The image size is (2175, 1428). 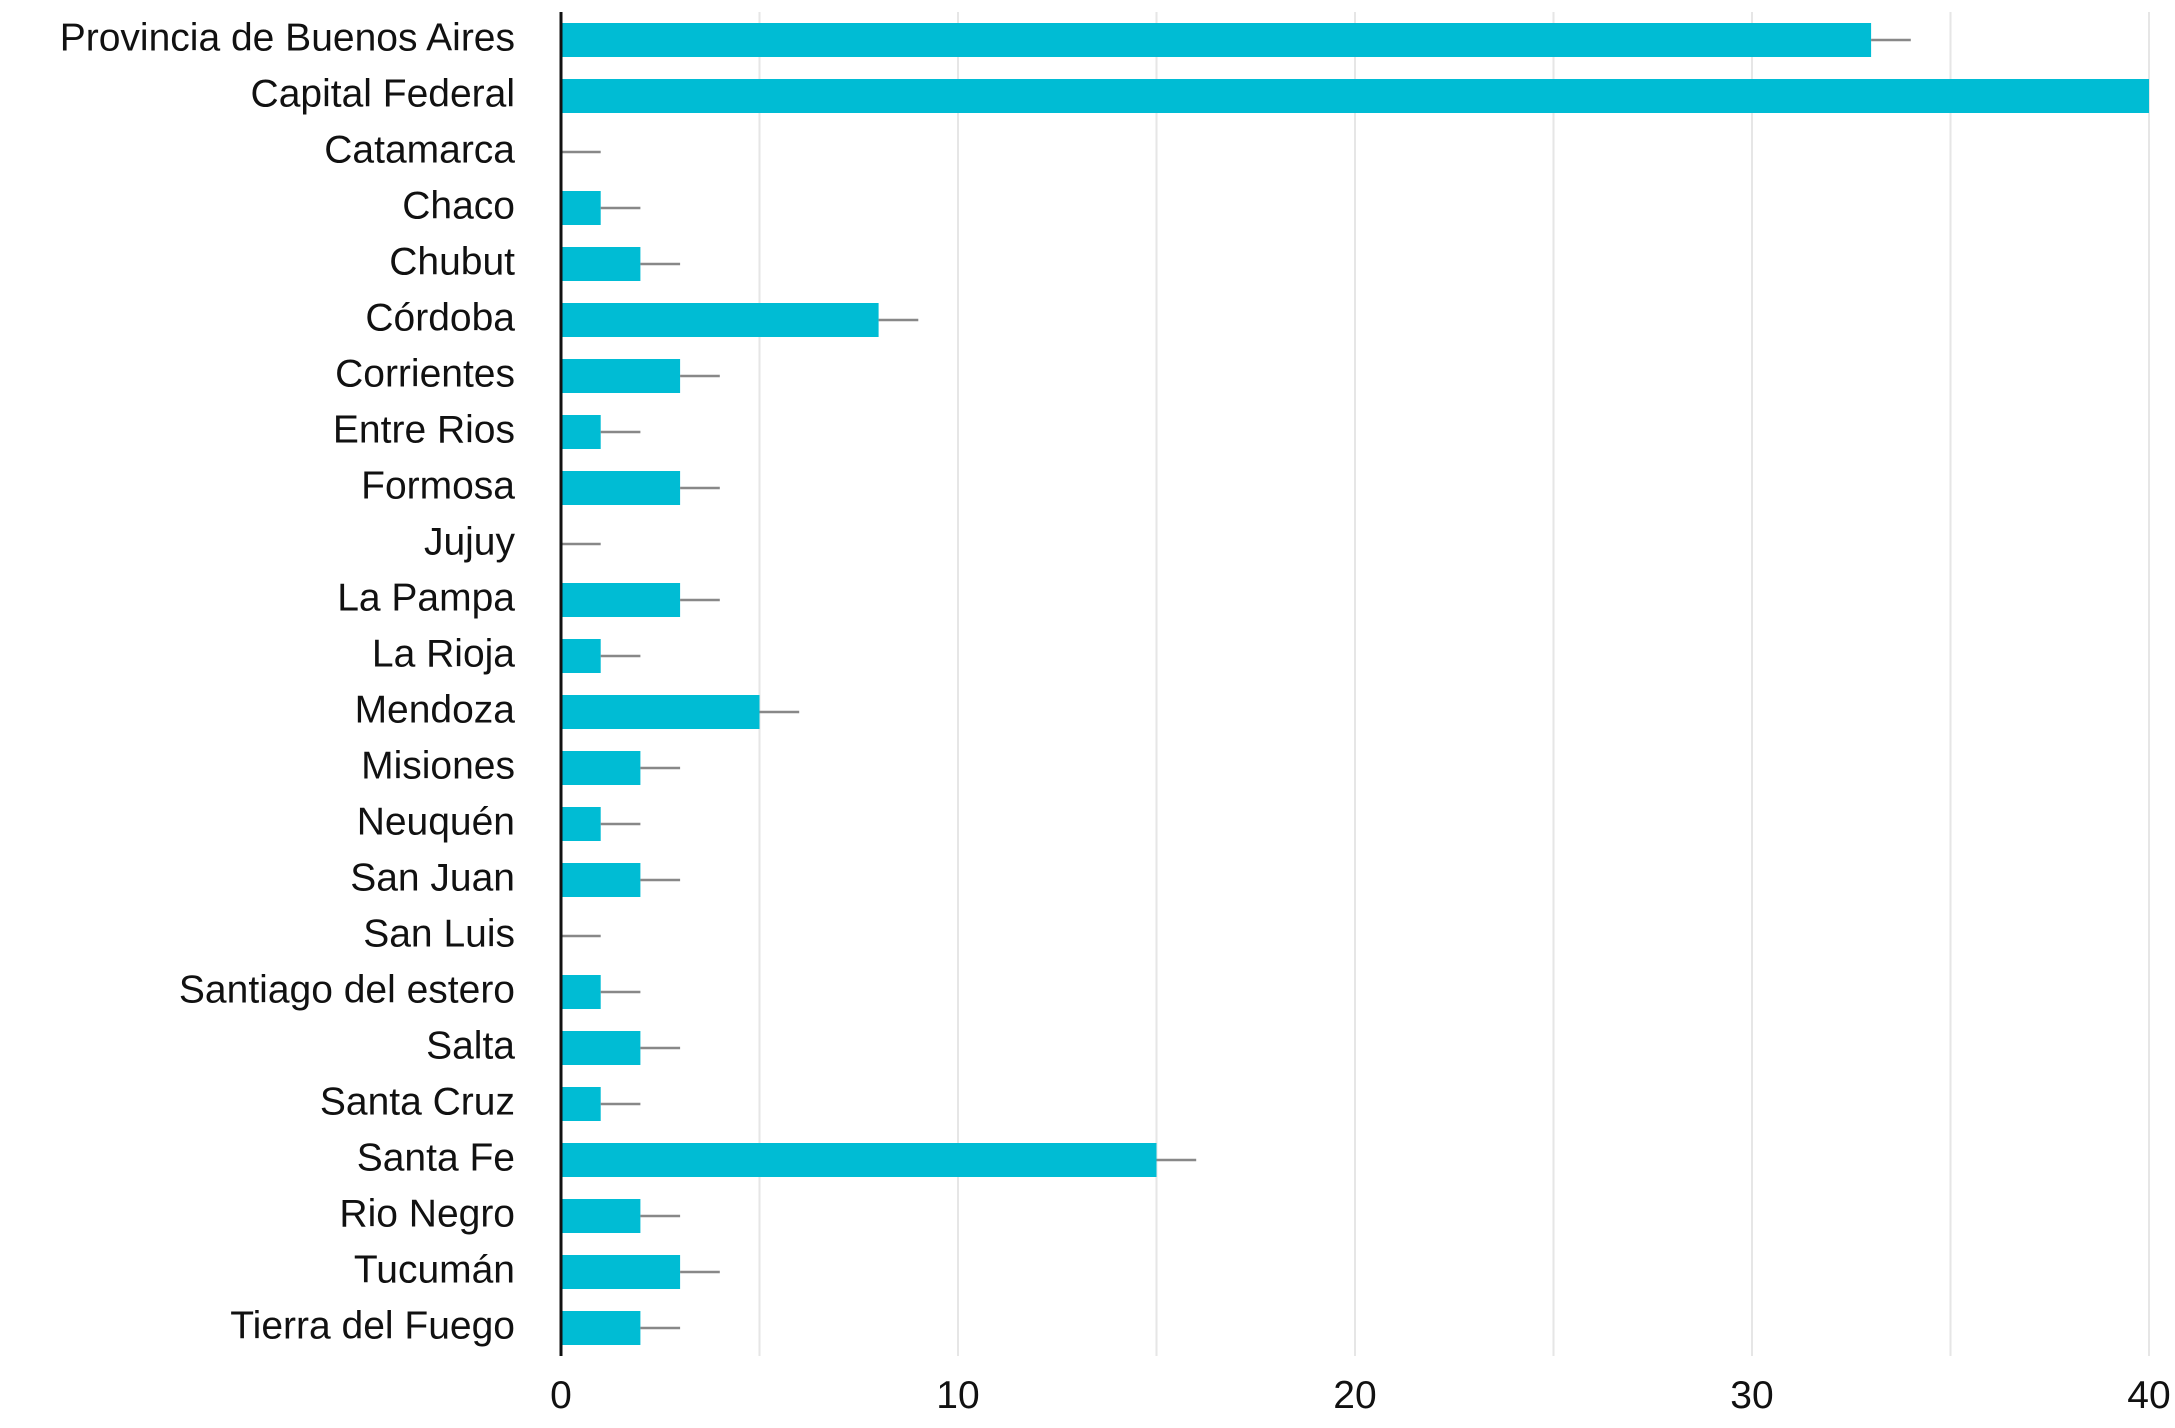 I want to click on x-tick-label: 0, so click(x=561, y=1395).